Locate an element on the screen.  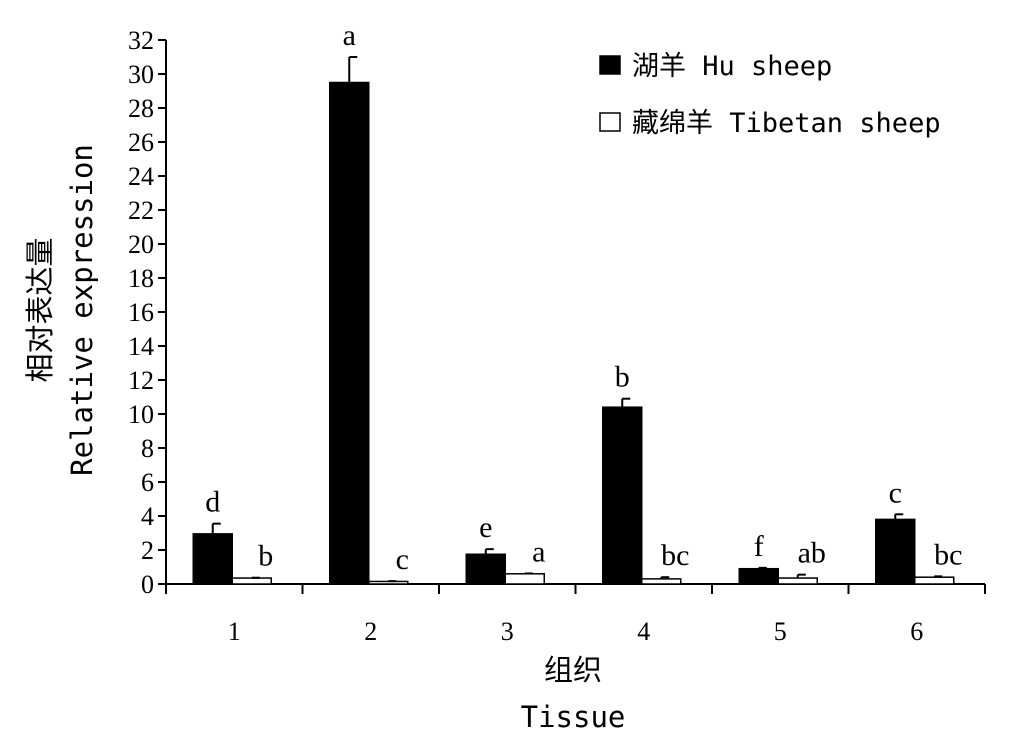
x-axis-title-en: Tissue is located at coordinates (573, 717).